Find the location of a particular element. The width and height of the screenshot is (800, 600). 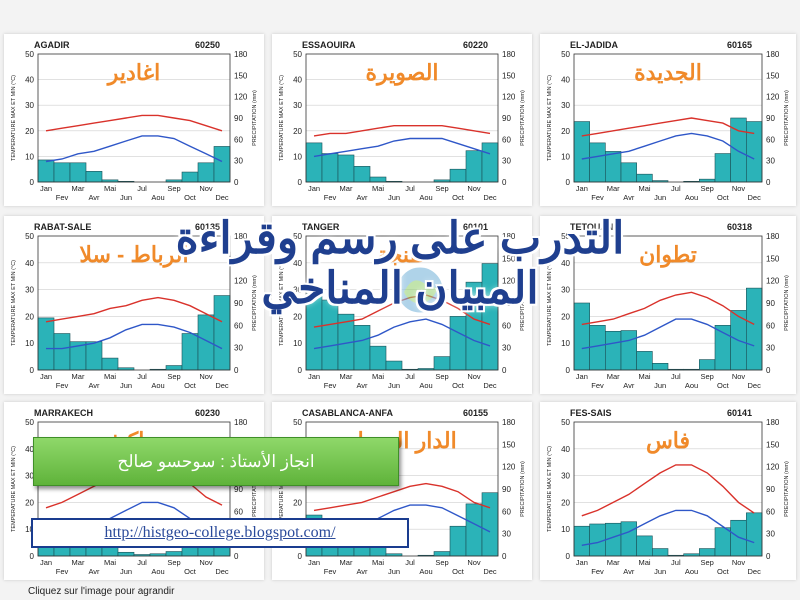

month-label: Dec is located at coordinates (754, 197).